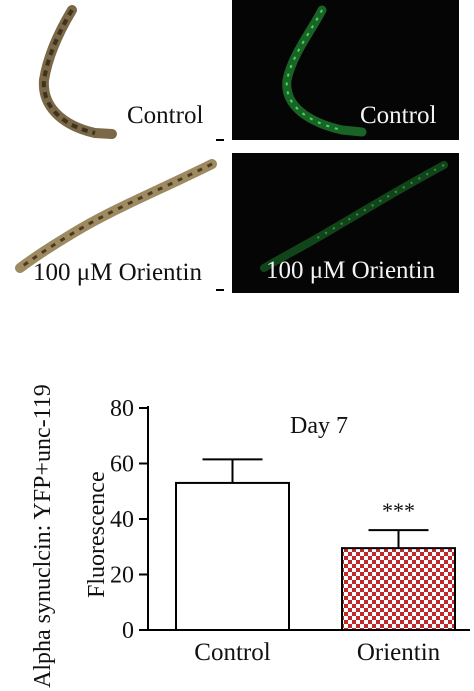 The image size is (474, 691). Describe the element at coordinates (117, 272) in the screenshot. I see `panel-label-orientin: 100 μM Orientin` at that location.